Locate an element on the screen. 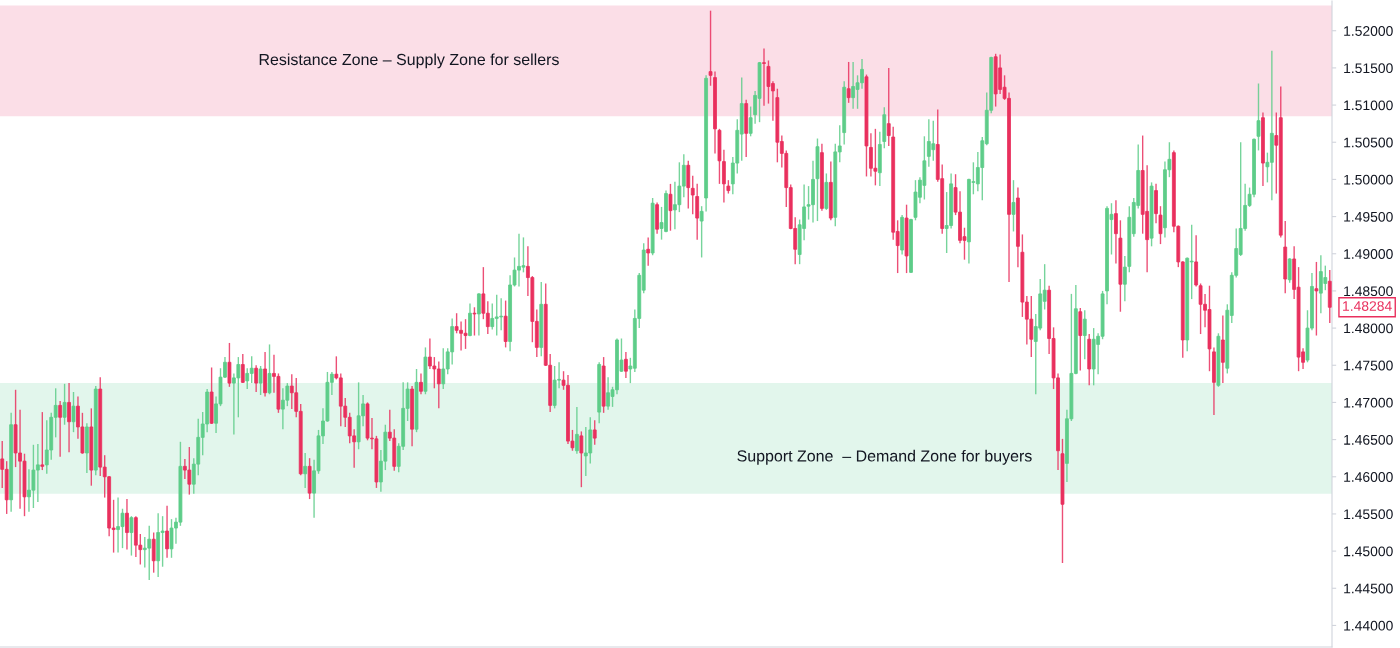  y-tick-label: 1.52000 is located at coordinates (1368, 31).